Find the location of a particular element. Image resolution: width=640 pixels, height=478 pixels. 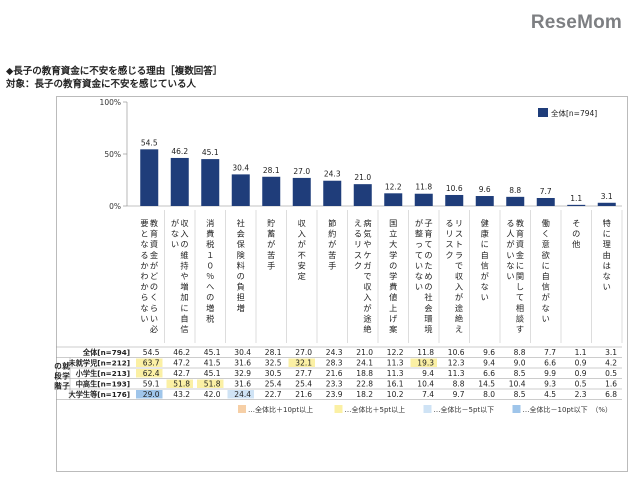

category-label-char: 担 is located at coordinates (241, 297).